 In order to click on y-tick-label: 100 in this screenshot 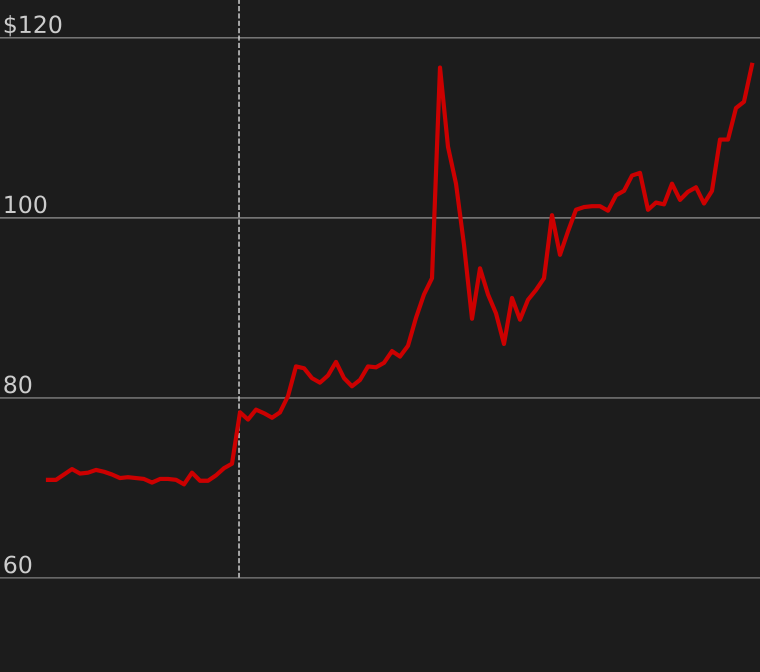, I will do `click(25, 204)`.